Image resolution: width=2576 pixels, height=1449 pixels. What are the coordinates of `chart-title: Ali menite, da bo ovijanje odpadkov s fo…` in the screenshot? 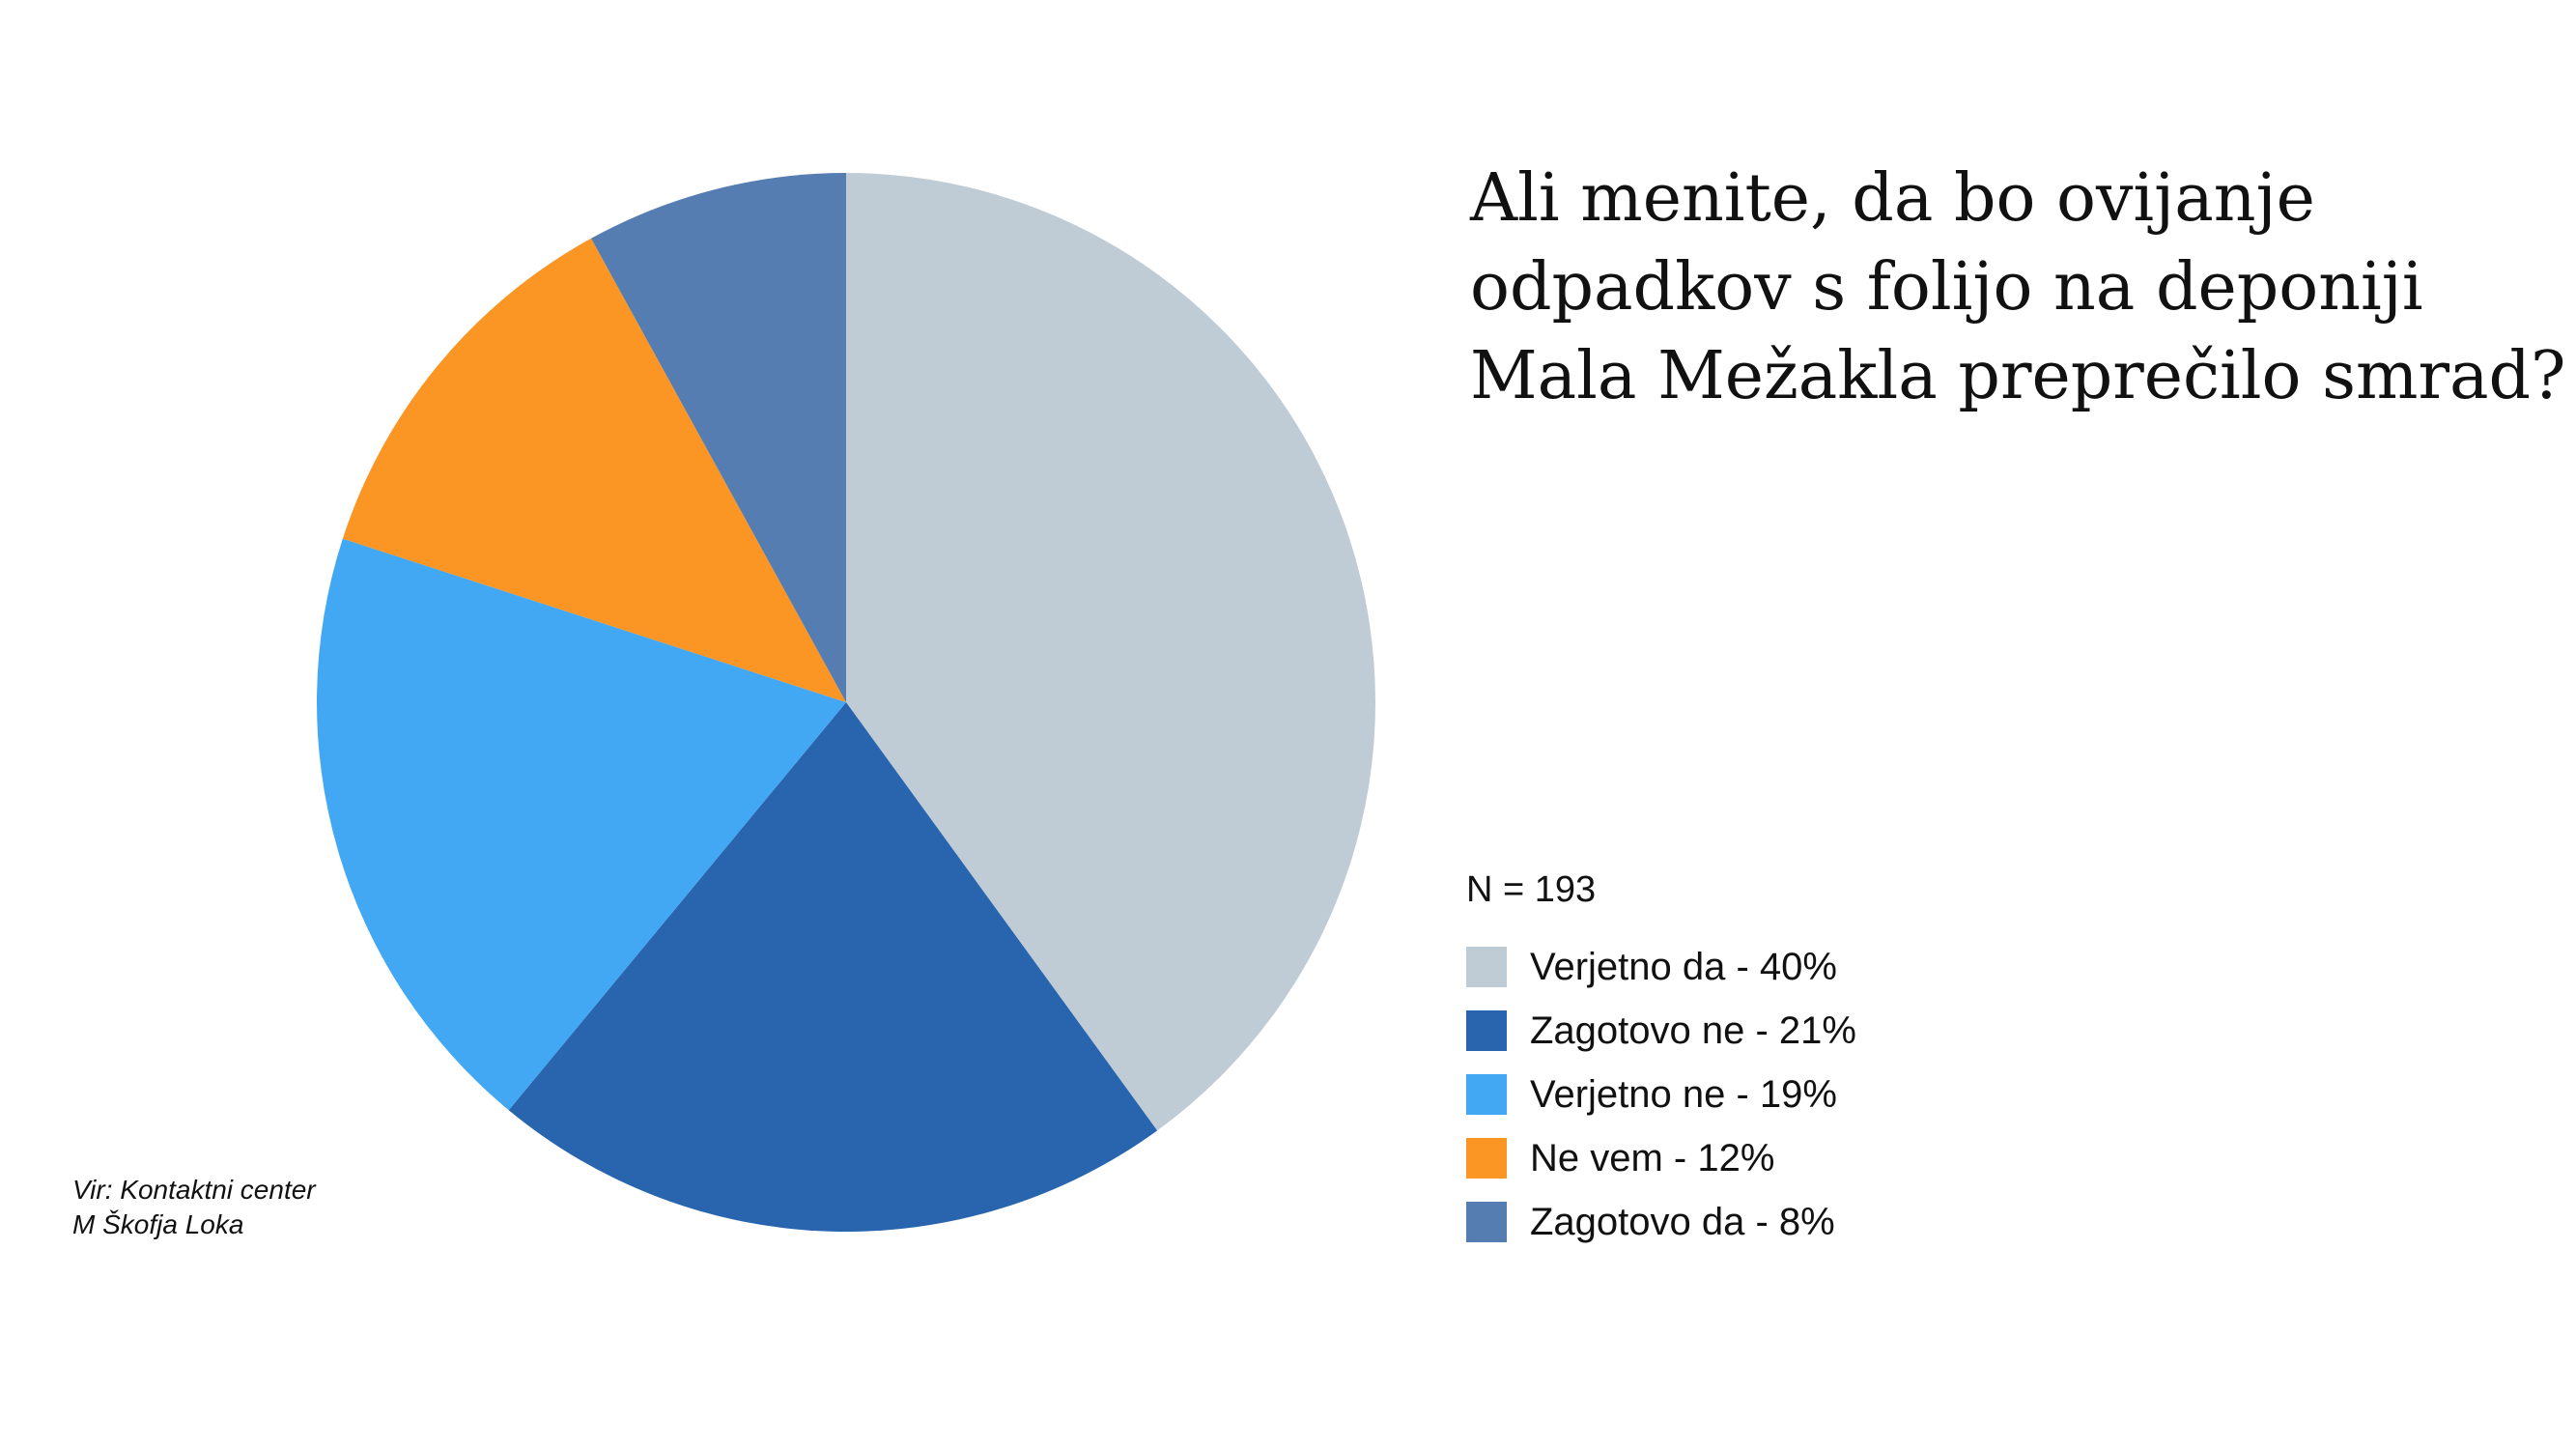 It's located at (2018, 288).